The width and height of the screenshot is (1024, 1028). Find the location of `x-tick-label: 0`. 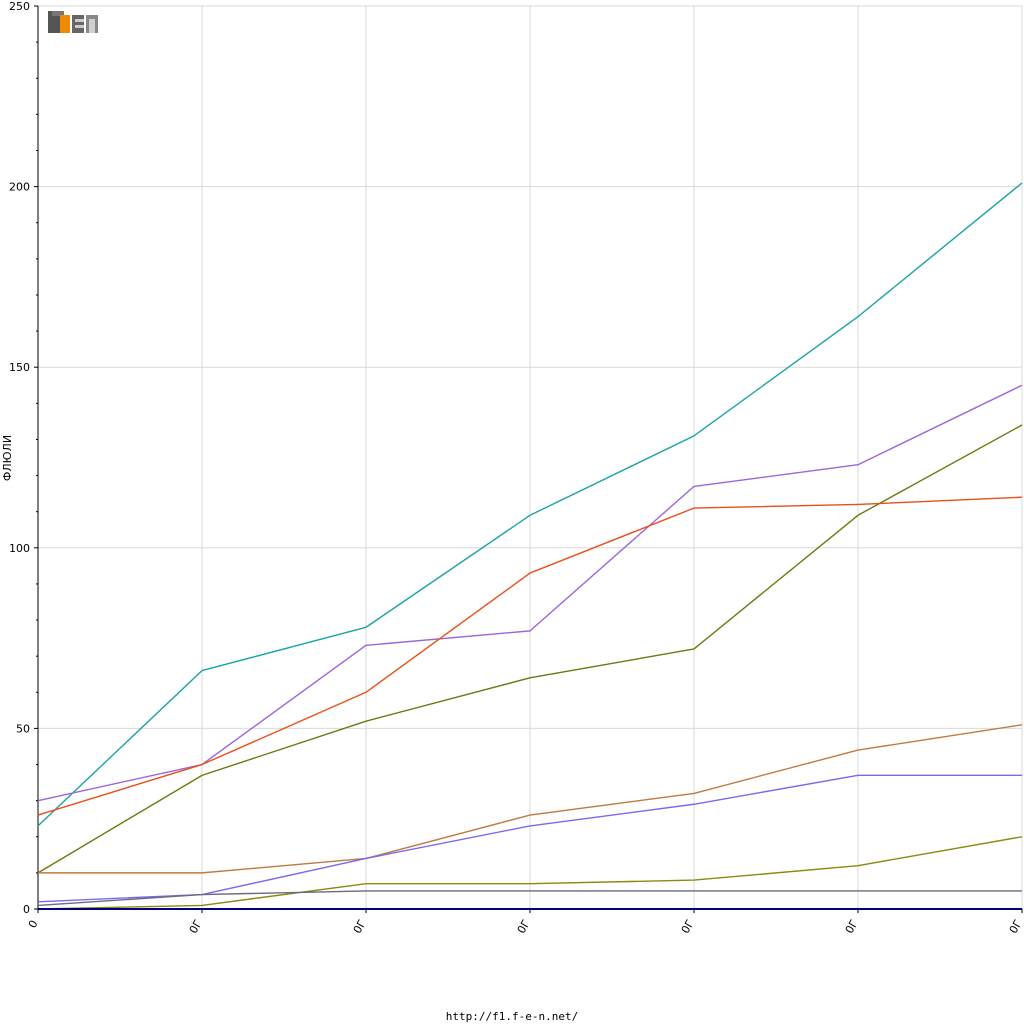

x-tick-label: 0 is located at coordinates (33, 924).